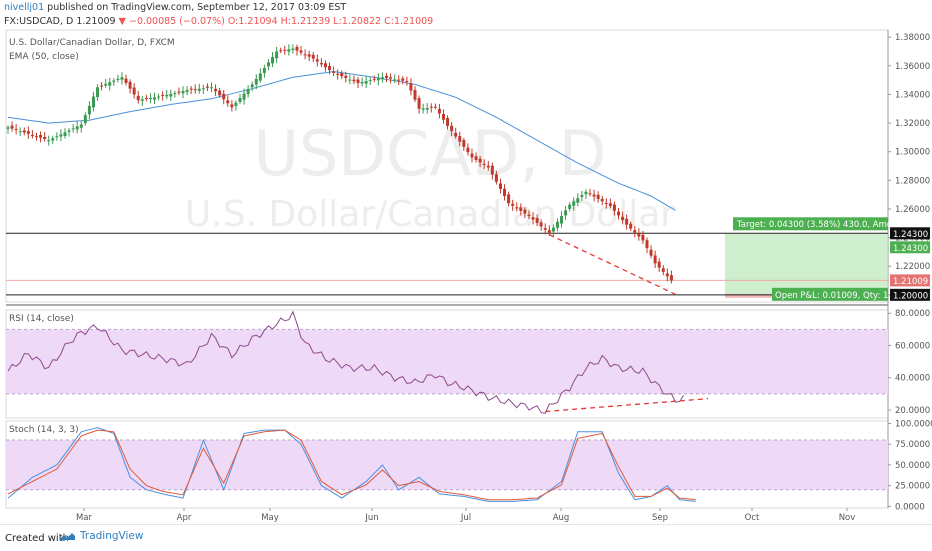 This screenshot has height=551, width=932. Describe the element at coordinates (351, 464) in the screenshot. I see `stoch-k-line` at that location.